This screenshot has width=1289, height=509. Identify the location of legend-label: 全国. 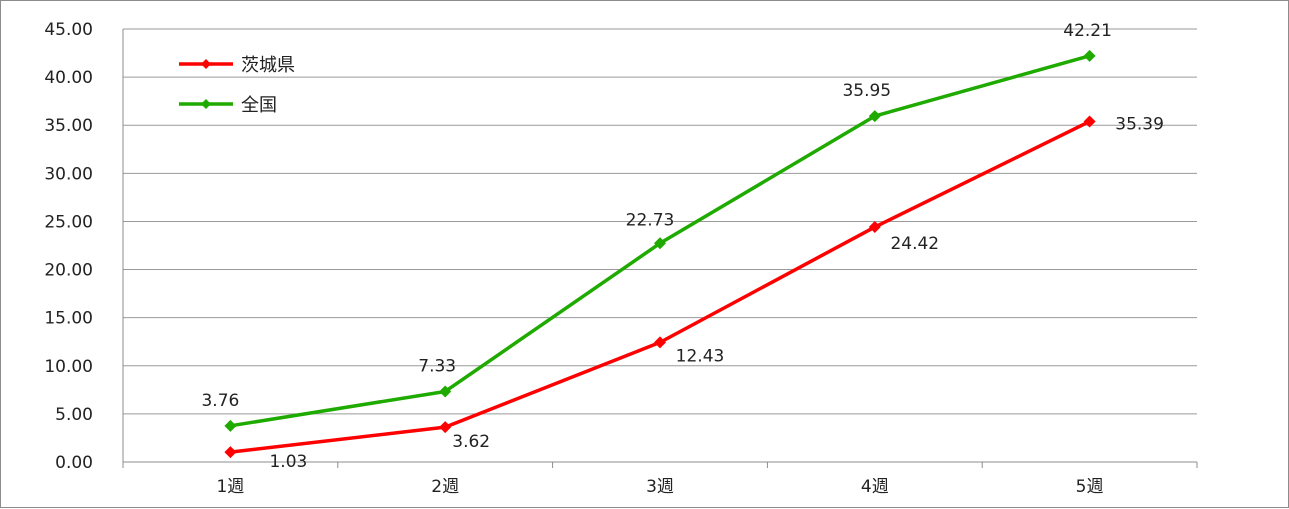
(259, 105).